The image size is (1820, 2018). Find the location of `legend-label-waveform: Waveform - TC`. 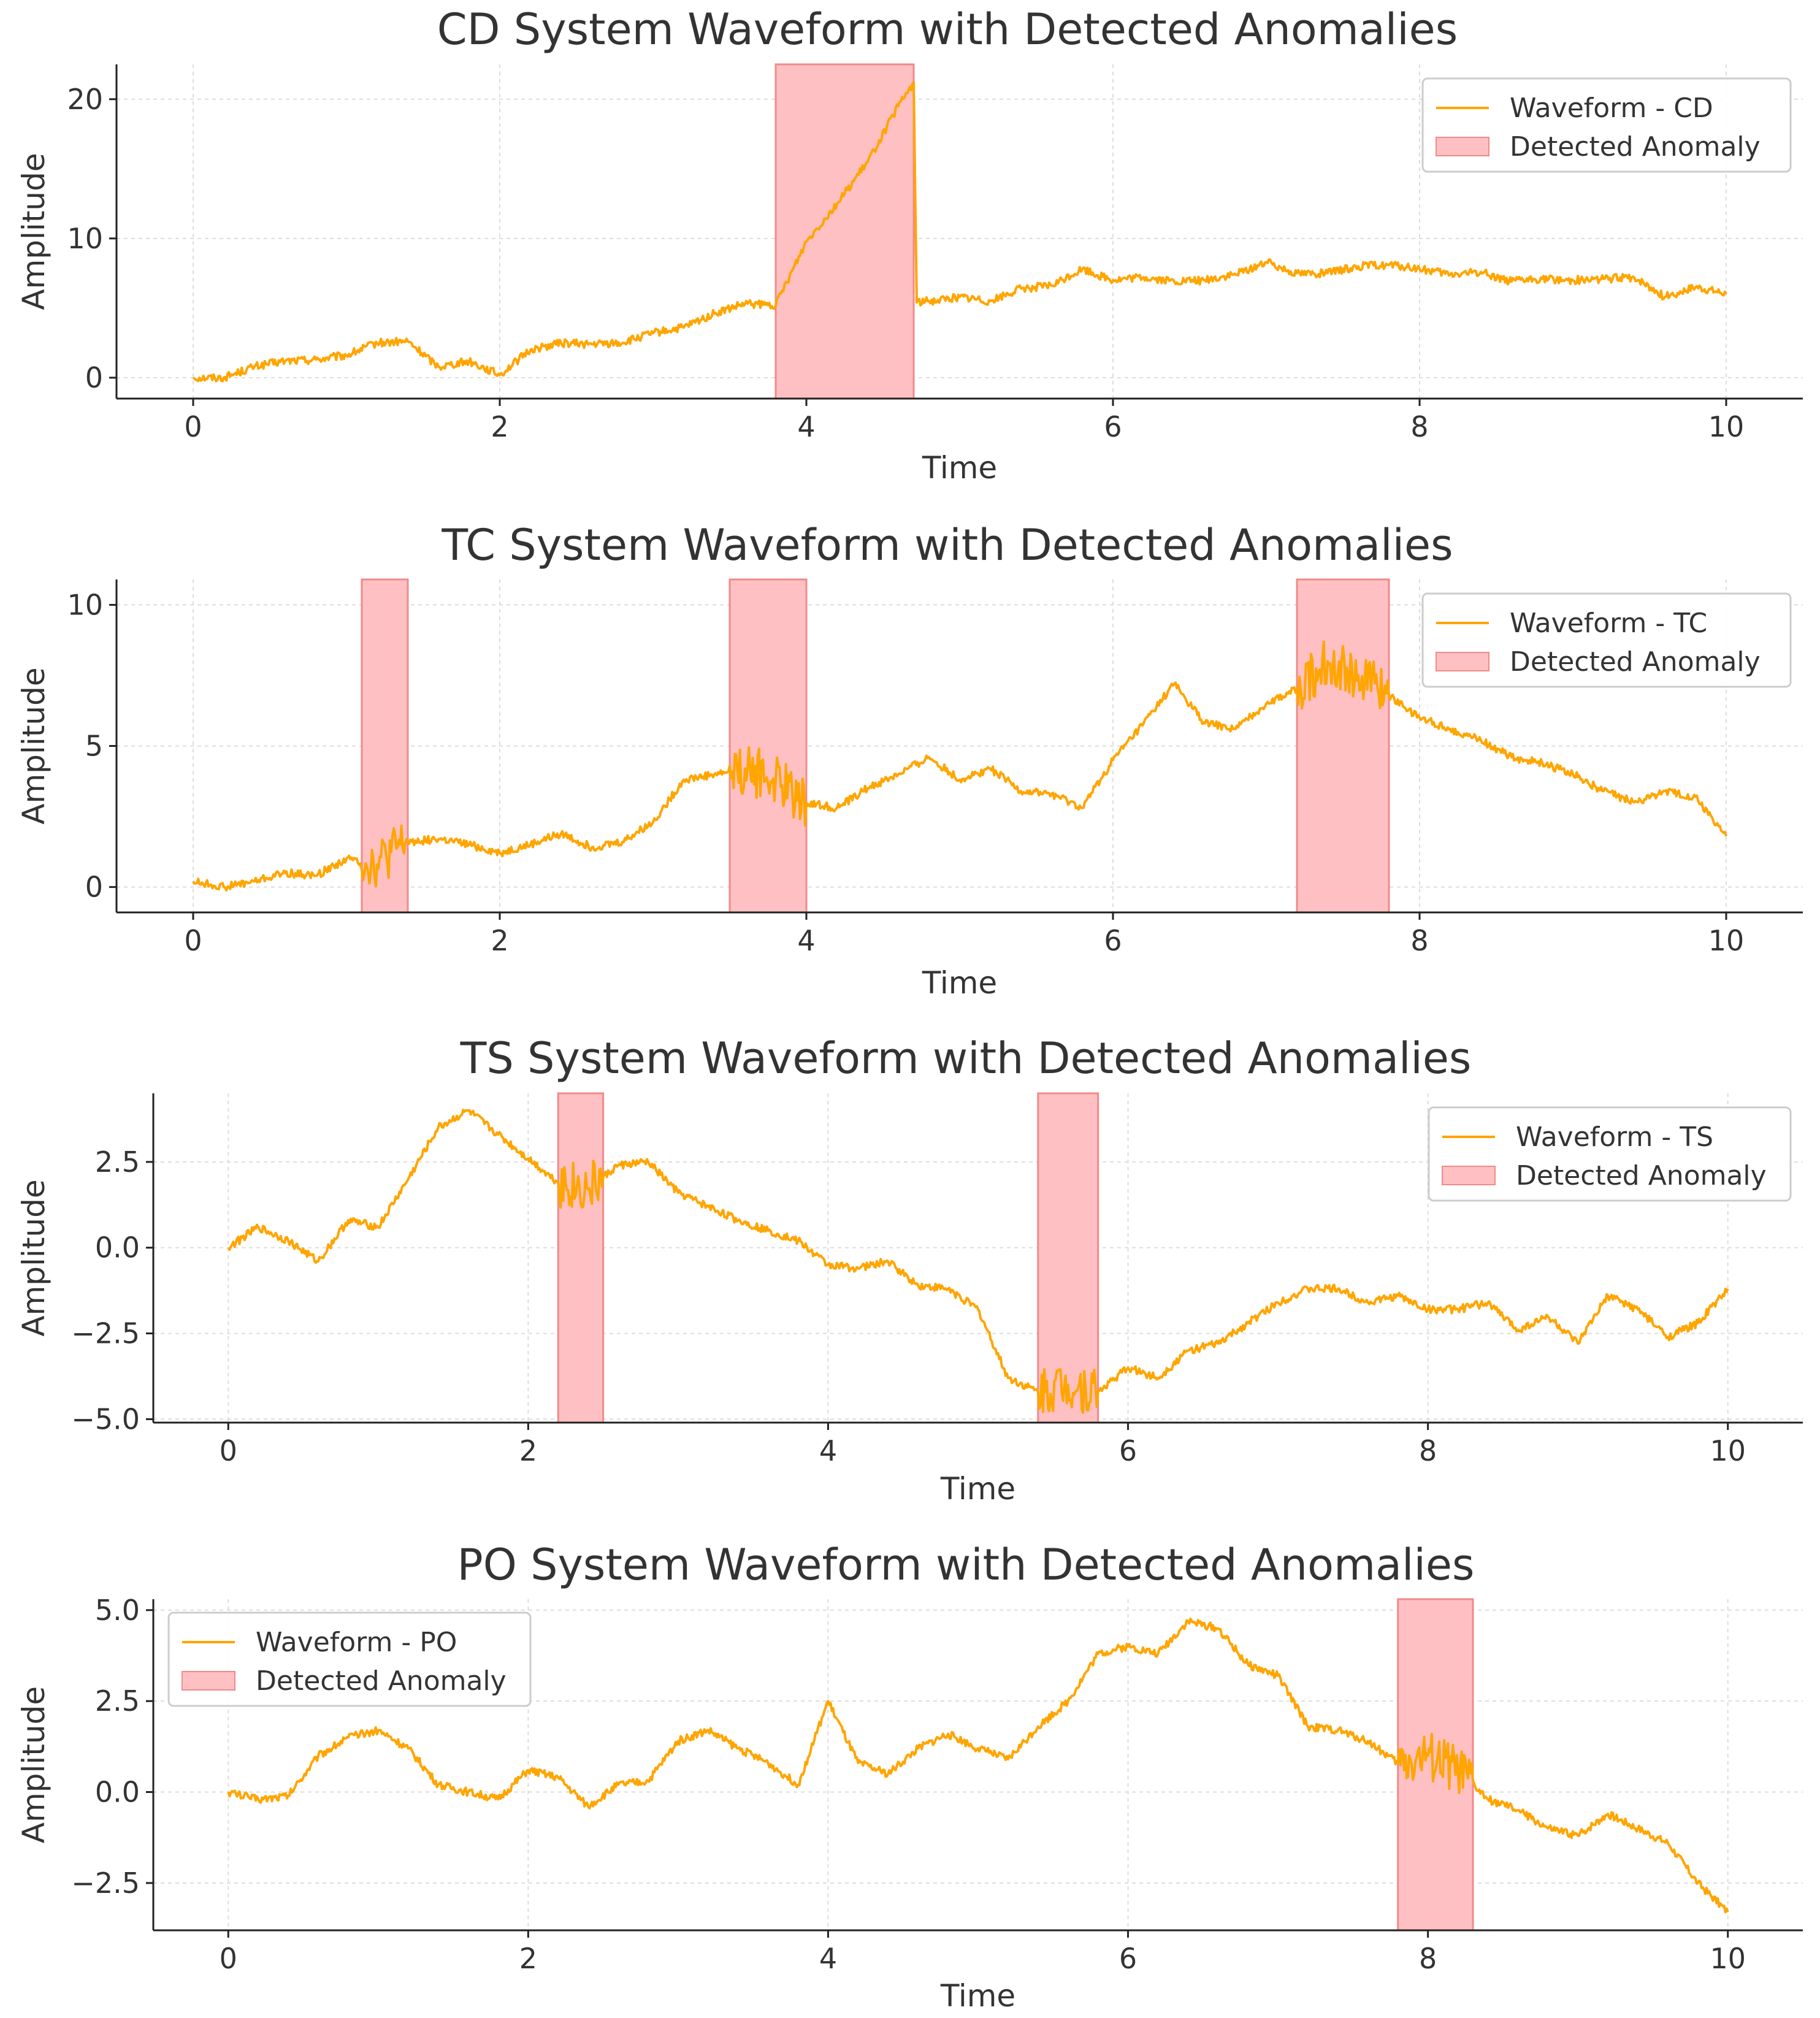

legend-label-waveform: Waveform - TC is located at coordinates (1608, 623).